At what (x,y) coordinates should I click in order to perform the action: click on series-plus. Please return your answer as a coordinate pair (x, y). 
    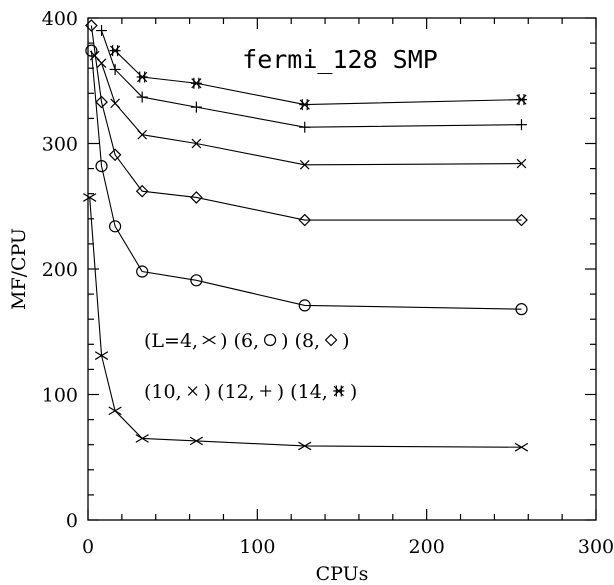
    Looking at the image, I should click on (311, 79).